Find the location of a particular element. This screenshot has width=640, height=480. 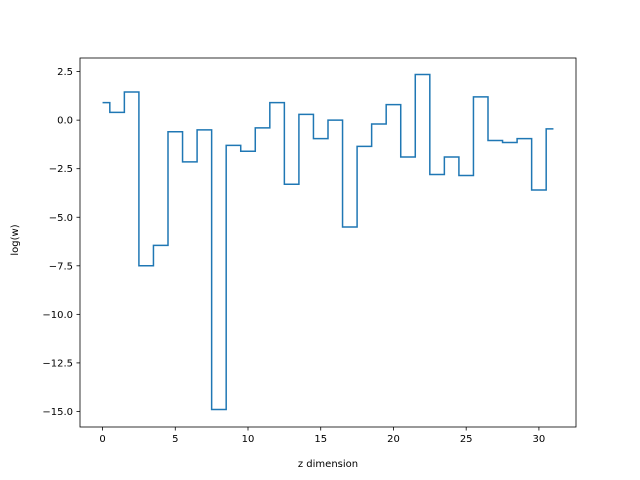

y-tick-label: −2.5 is located at coordinates (61, 169).